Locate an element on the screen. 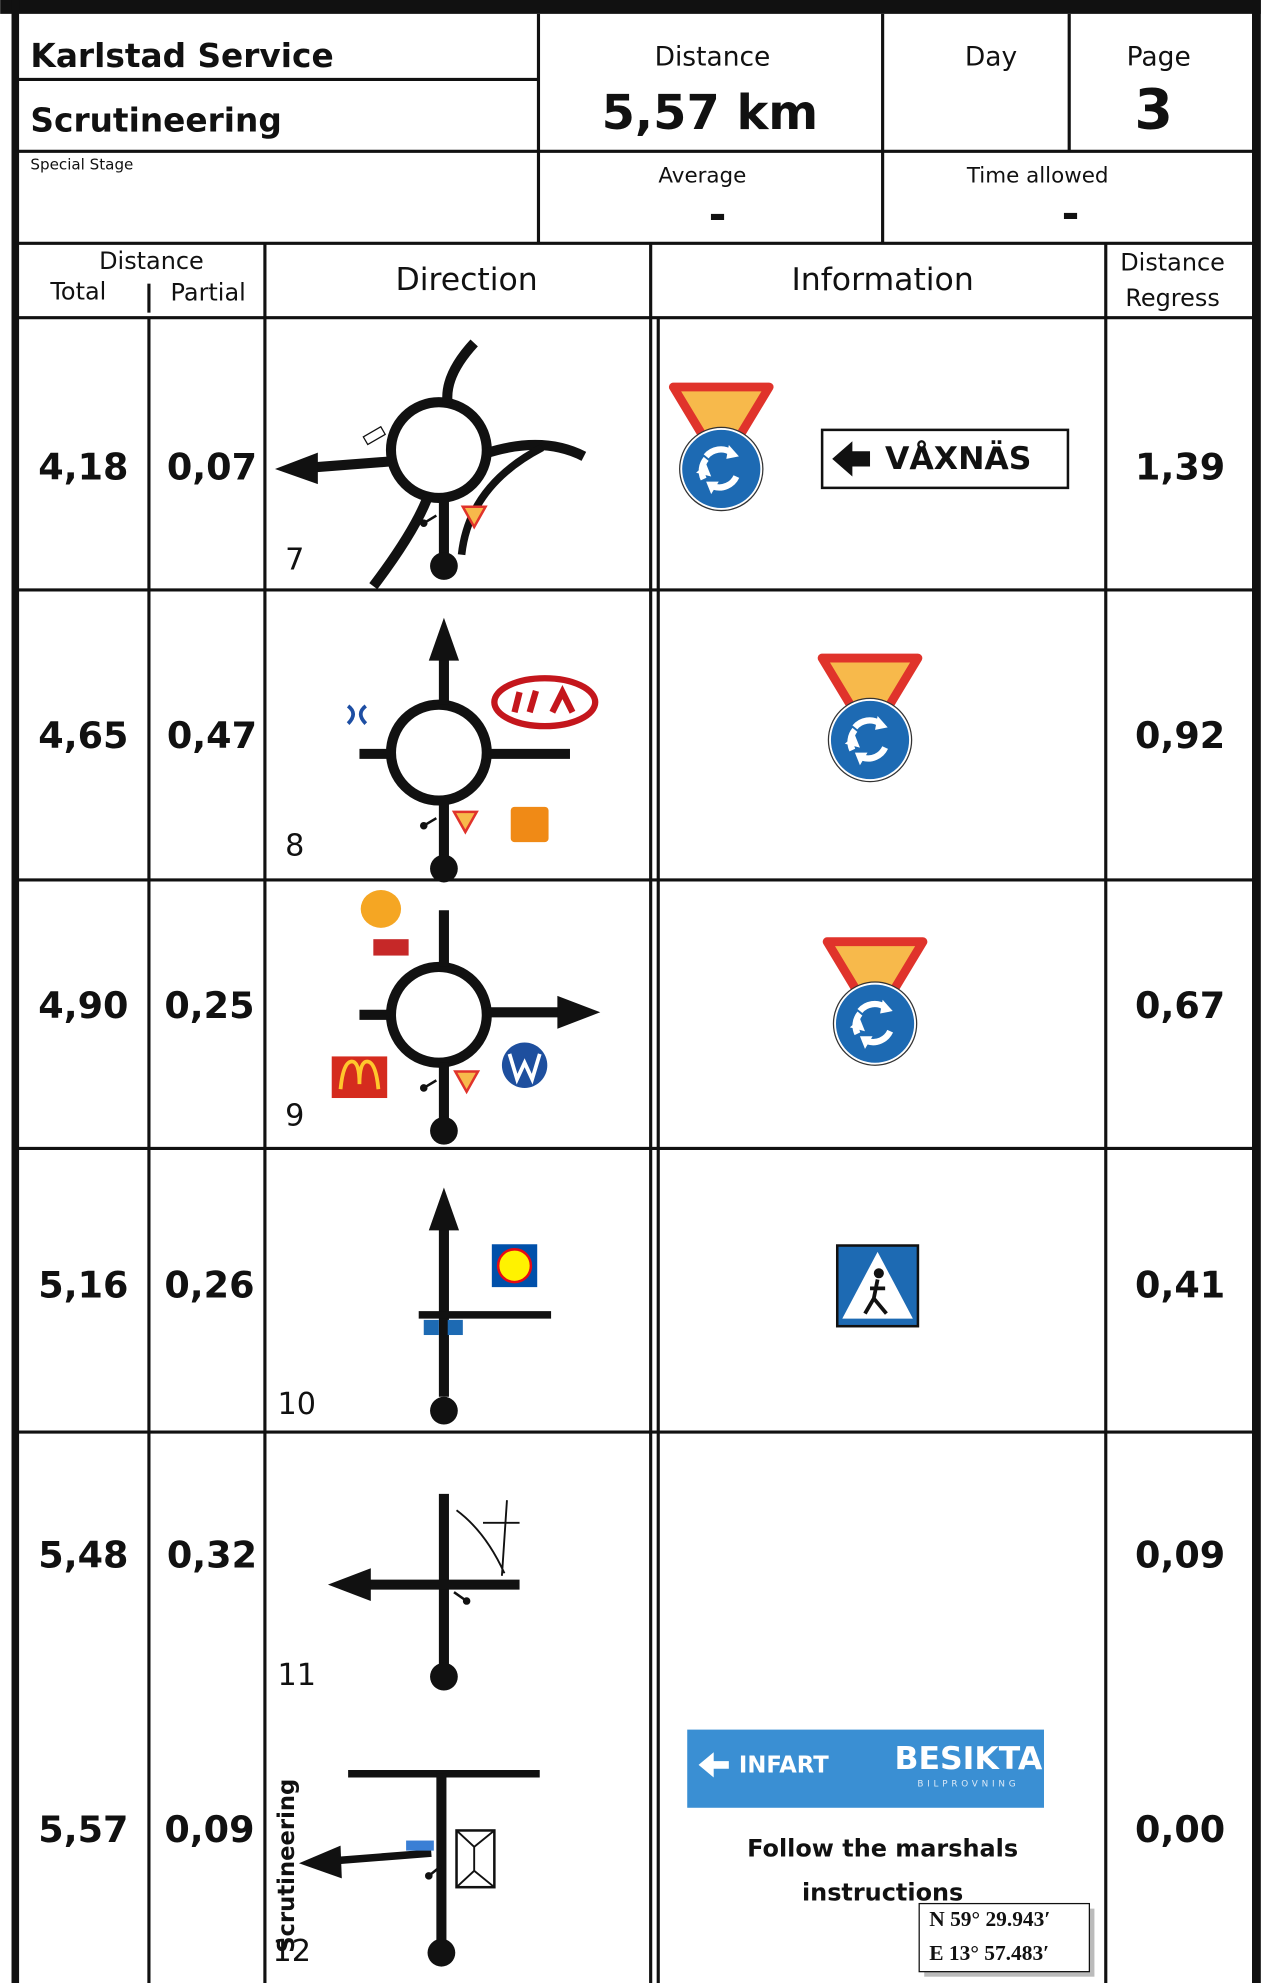  page-number: 3 is located at coordinates (1153, 111).